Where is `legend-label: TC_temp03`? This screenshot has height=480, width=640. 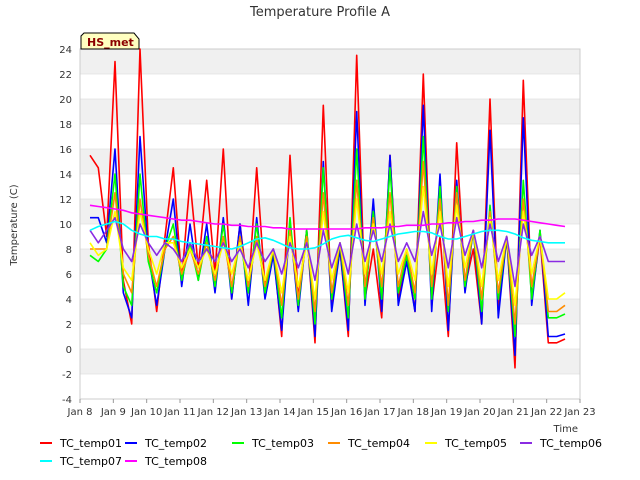
legend-label: TC_temp03 is located at coordinates (282, 443).